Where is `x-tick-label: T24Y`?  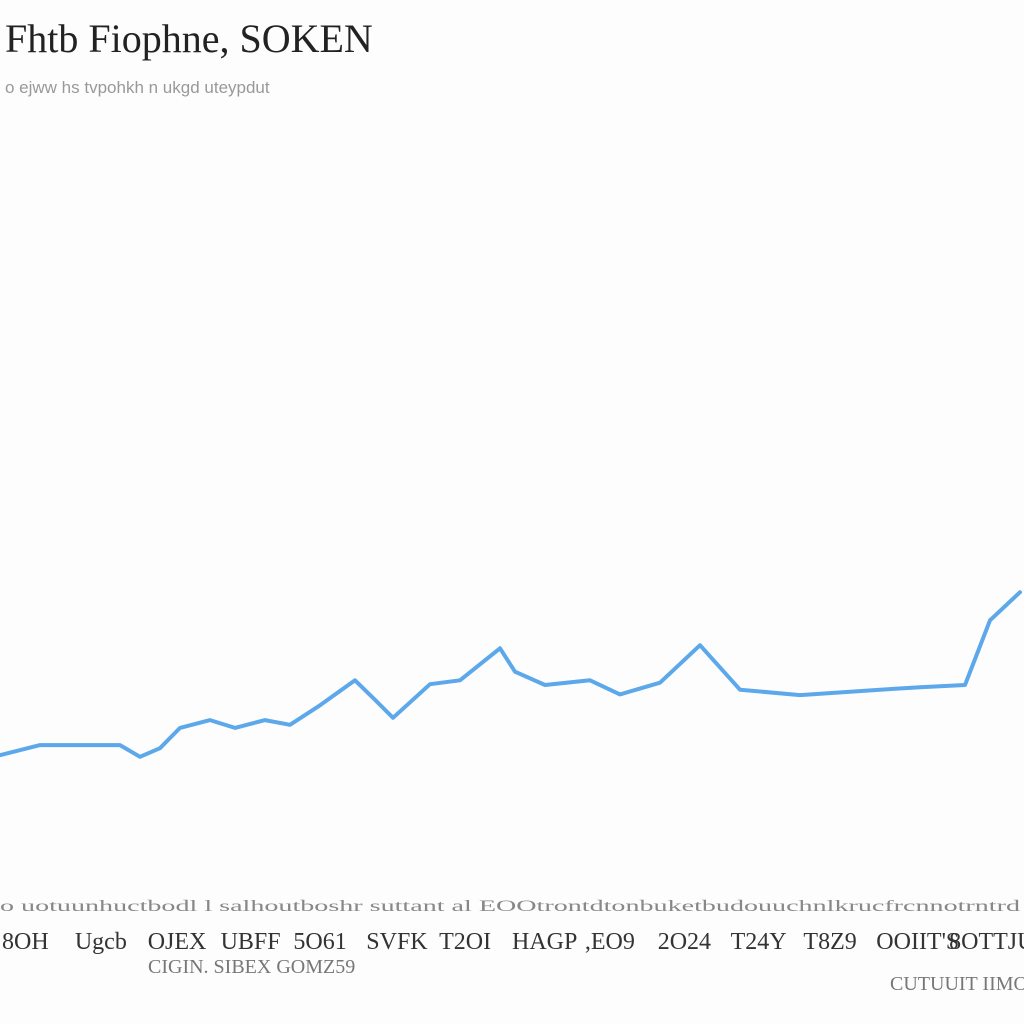 x-tick-label: T24Y is located at coordinates (759, 942).